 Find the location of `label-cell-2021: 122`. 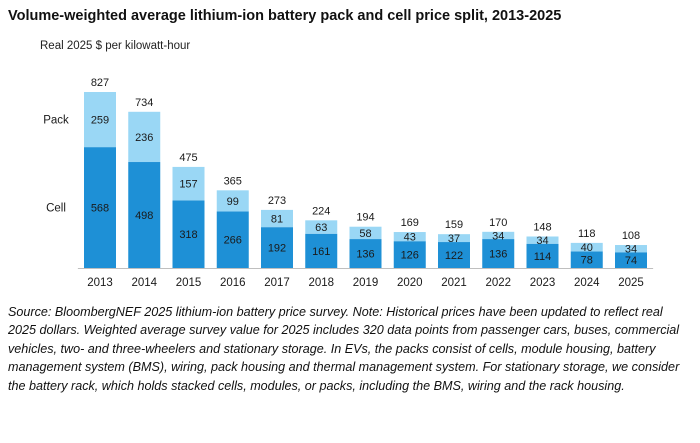

label-cell-2021: 122 is located at coordinates (454, 256).